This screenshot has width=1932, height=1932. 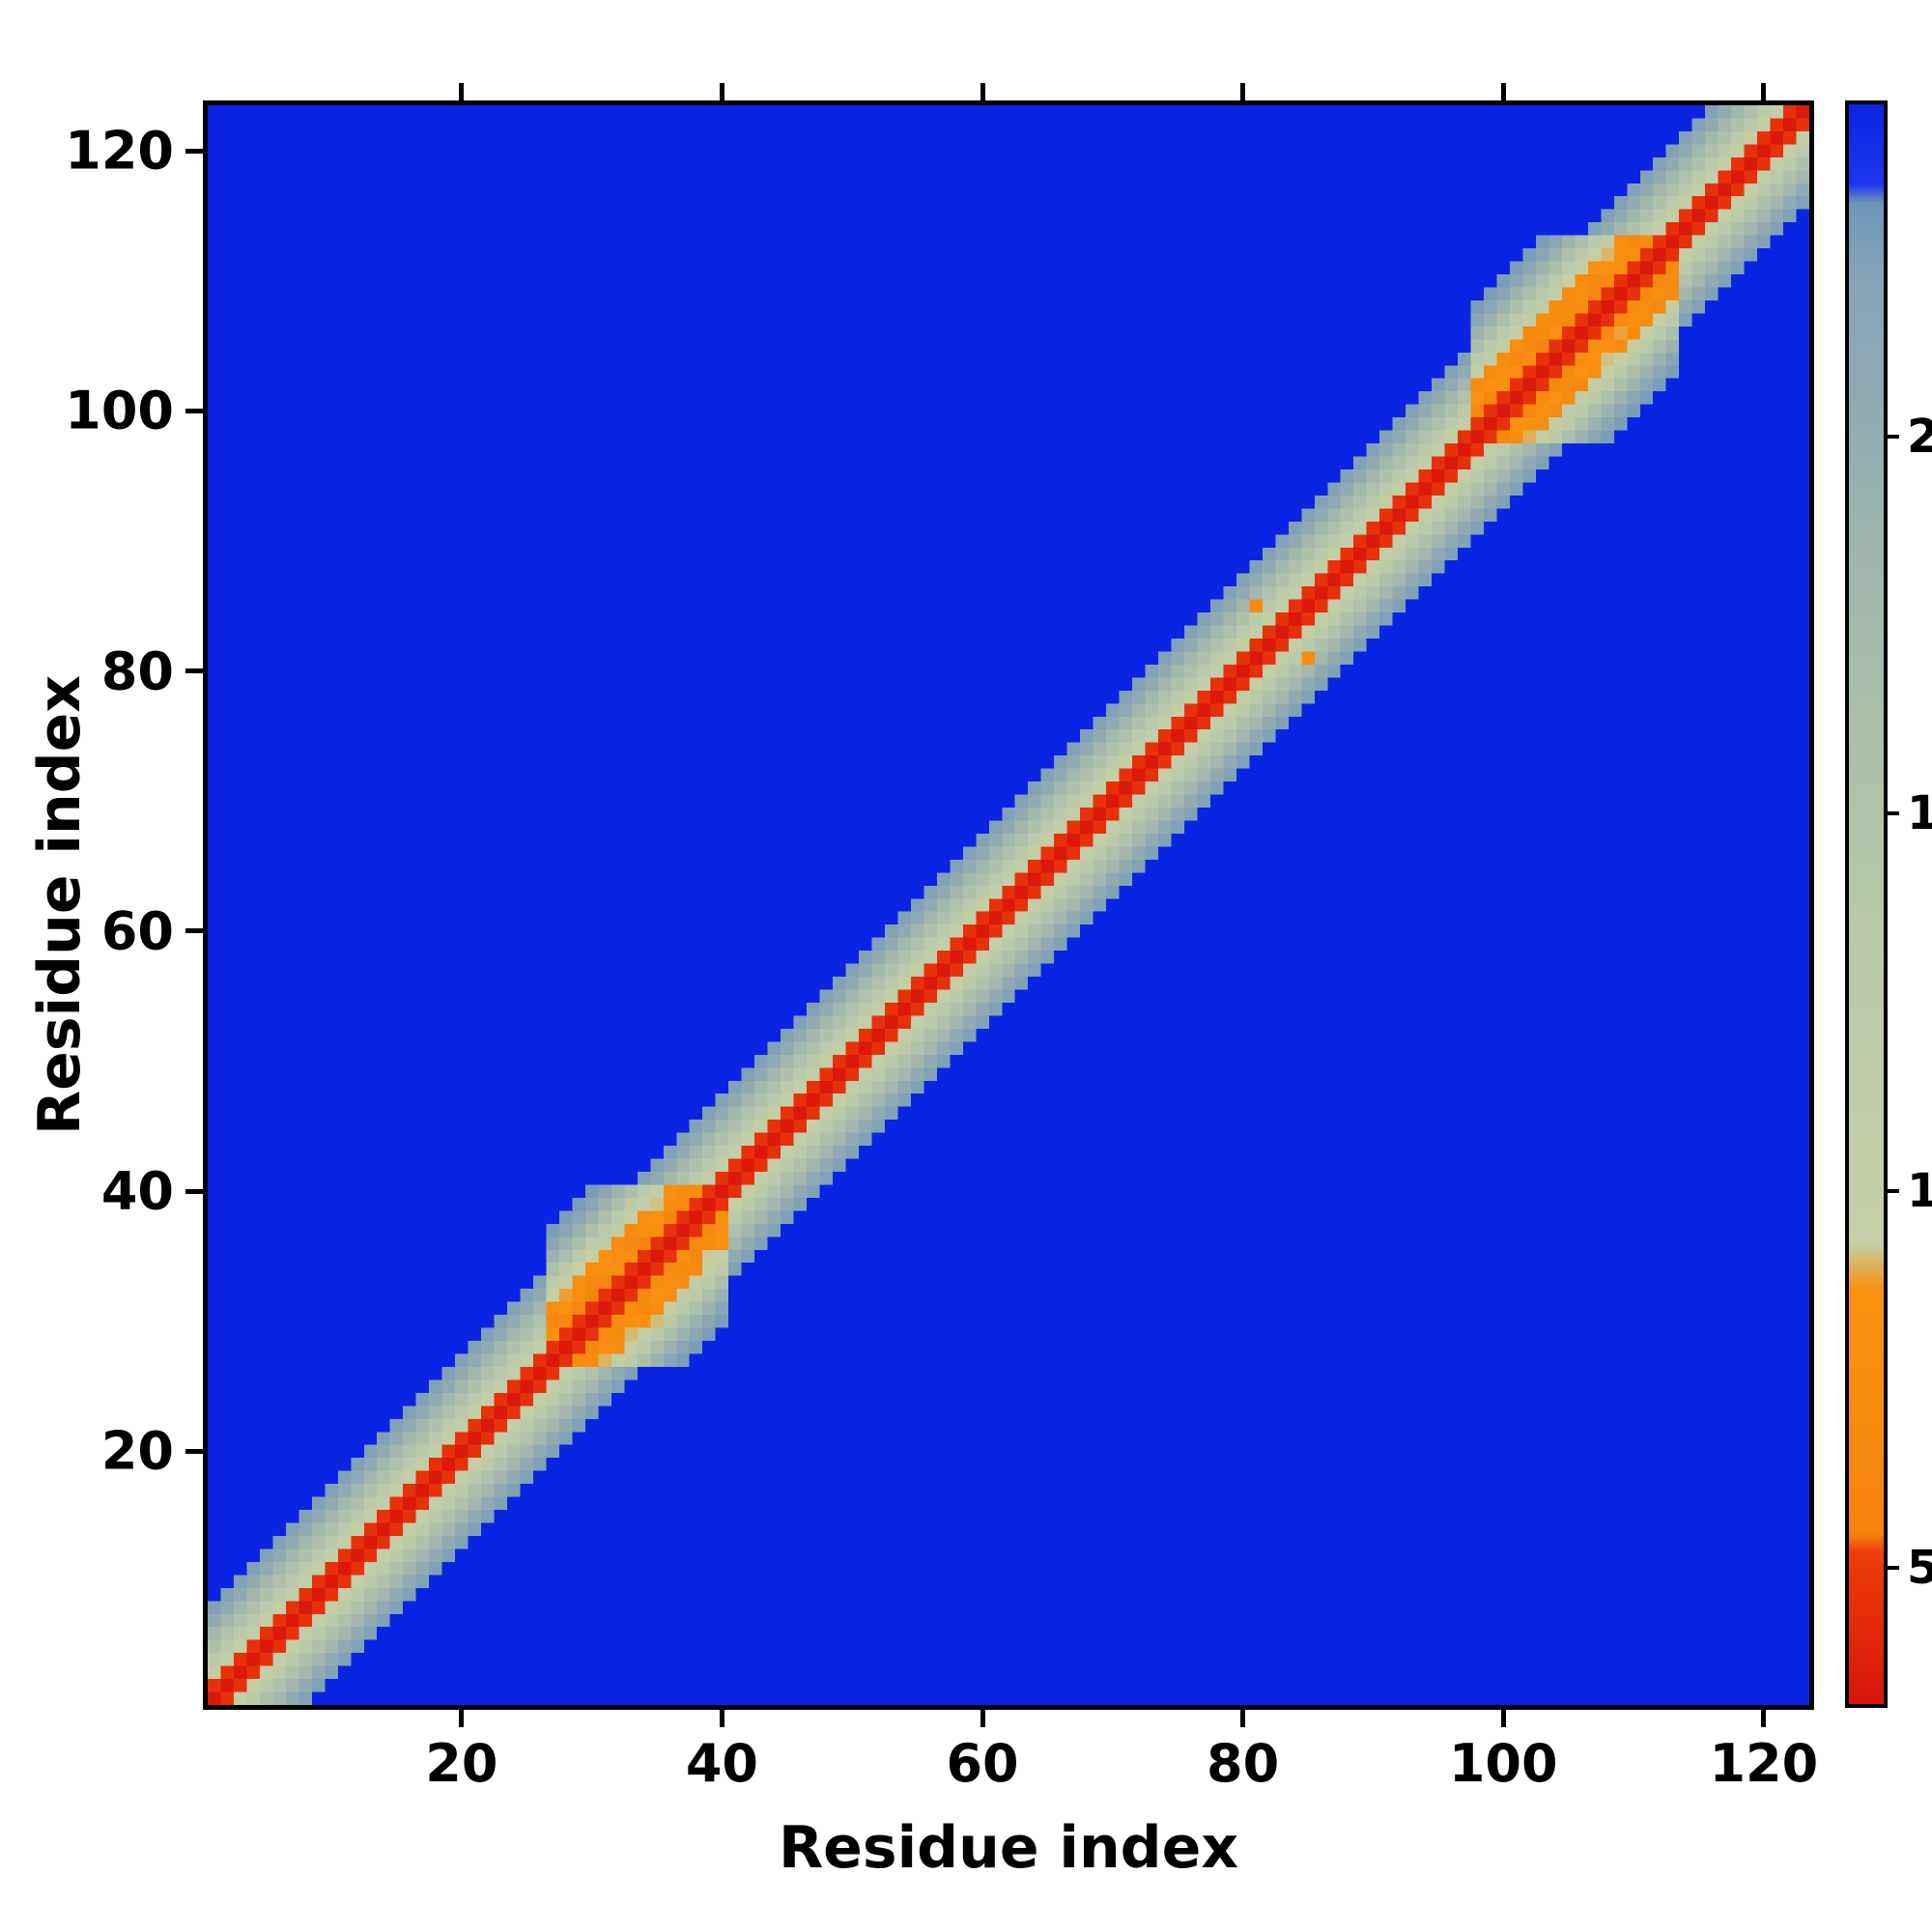 I want to click on y-tick-label: 100, so click(x=119, y=410).